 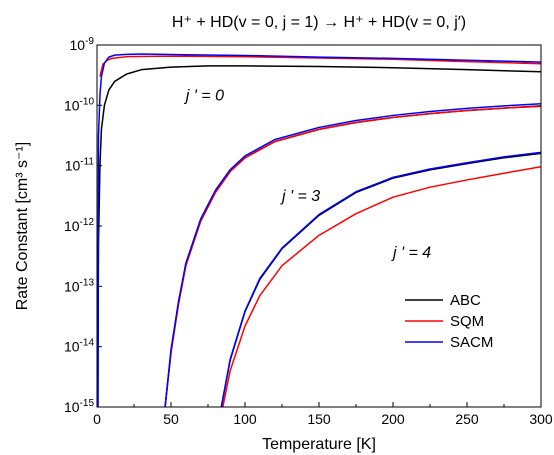 I want to click on x-tick-label: 100, so click(x=245, y=419).